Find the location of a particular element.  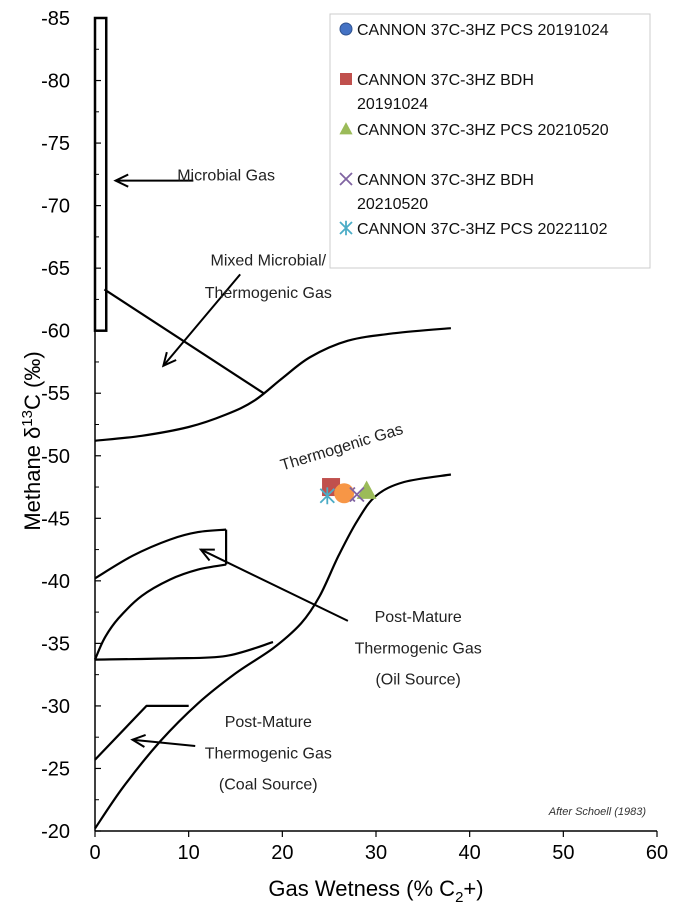

legend-marker-star is located at coordinates (346, 228).